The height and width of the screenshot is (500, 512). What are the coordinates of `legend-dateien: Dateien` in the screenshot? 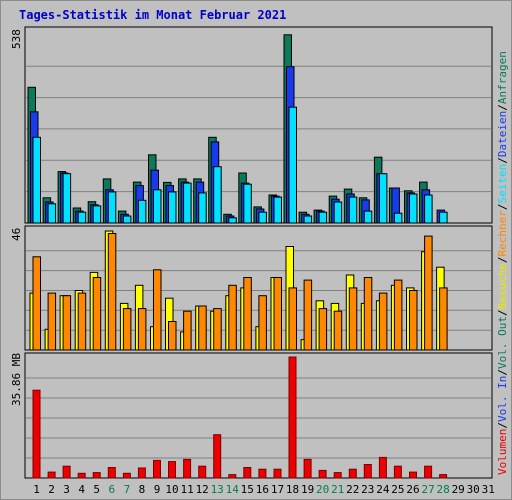 It's located at (502, 134).